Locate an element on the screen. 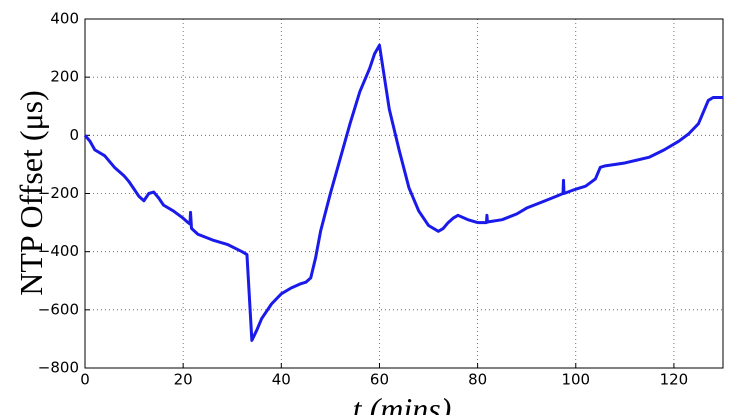 The width and height of the screenshot is (747, 415). y-tick-label: 0 is located at coordinates (74, 135).